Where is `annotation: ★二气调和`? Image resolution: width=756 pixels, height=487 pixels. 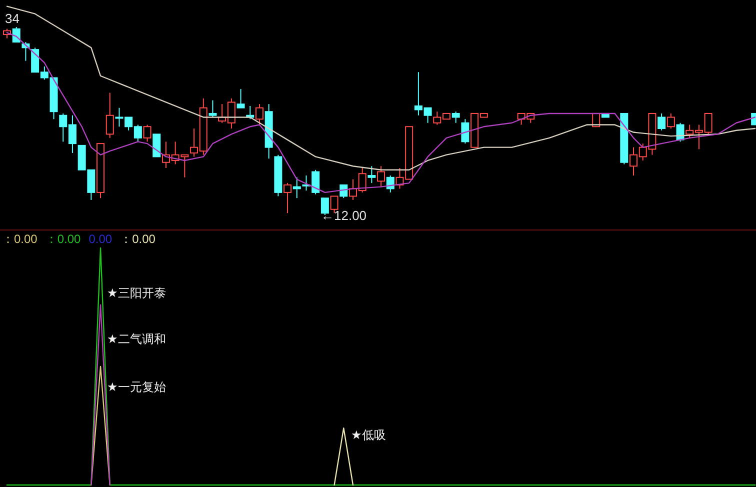
annotation: ★二气调和 is located at coordinates (136, 339).